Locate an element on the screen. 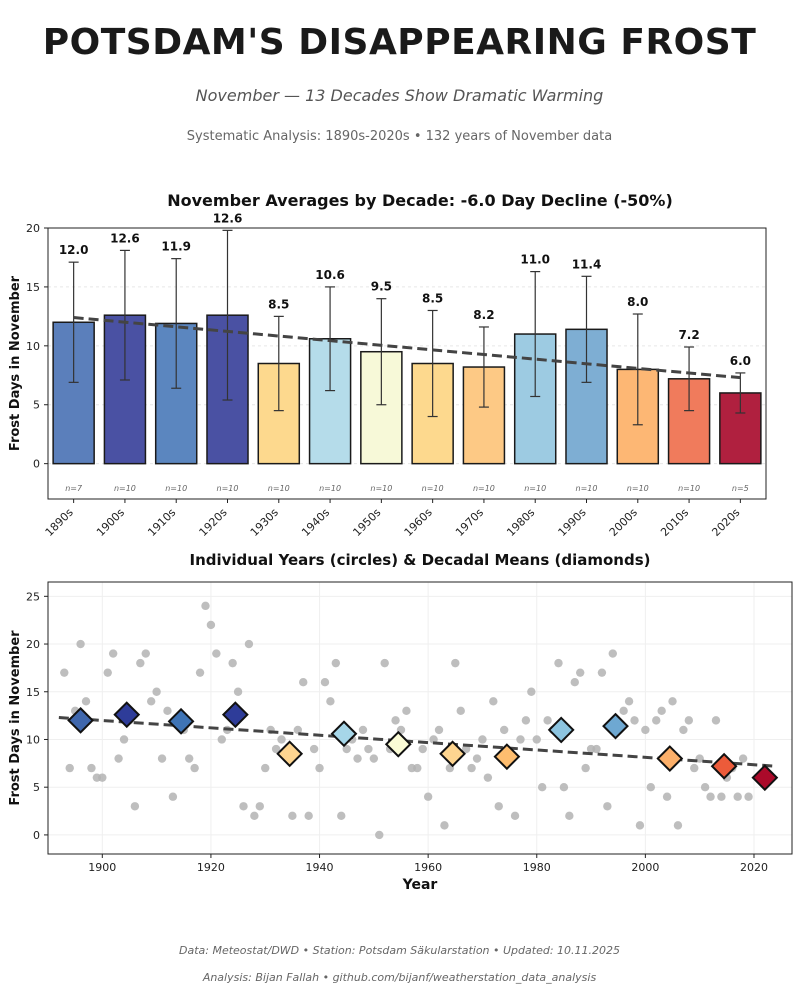  bar-x-tick-label: 1900s is located at coordinates (110, 522).